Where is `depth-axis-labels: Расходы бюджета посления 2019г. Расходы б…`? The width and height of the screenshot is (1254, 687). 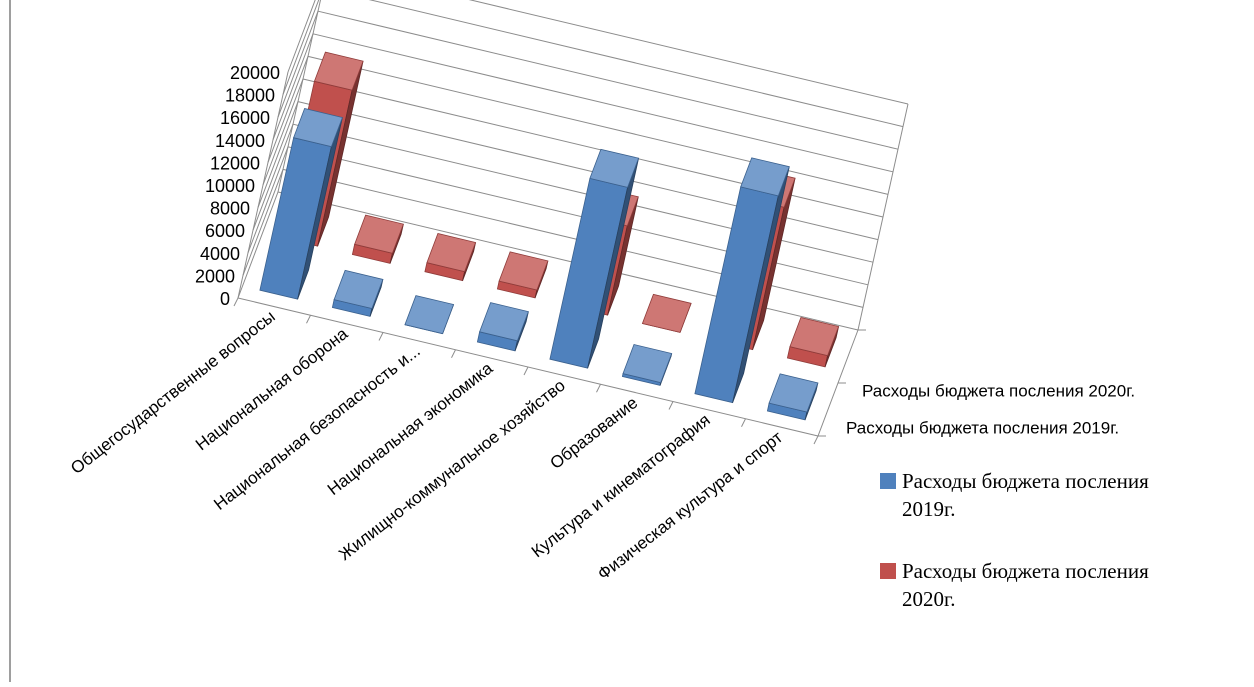
depth-axis-labels: Расходы бюджета посления 2019г. Расходы б… is located at coordinates (990, 410).